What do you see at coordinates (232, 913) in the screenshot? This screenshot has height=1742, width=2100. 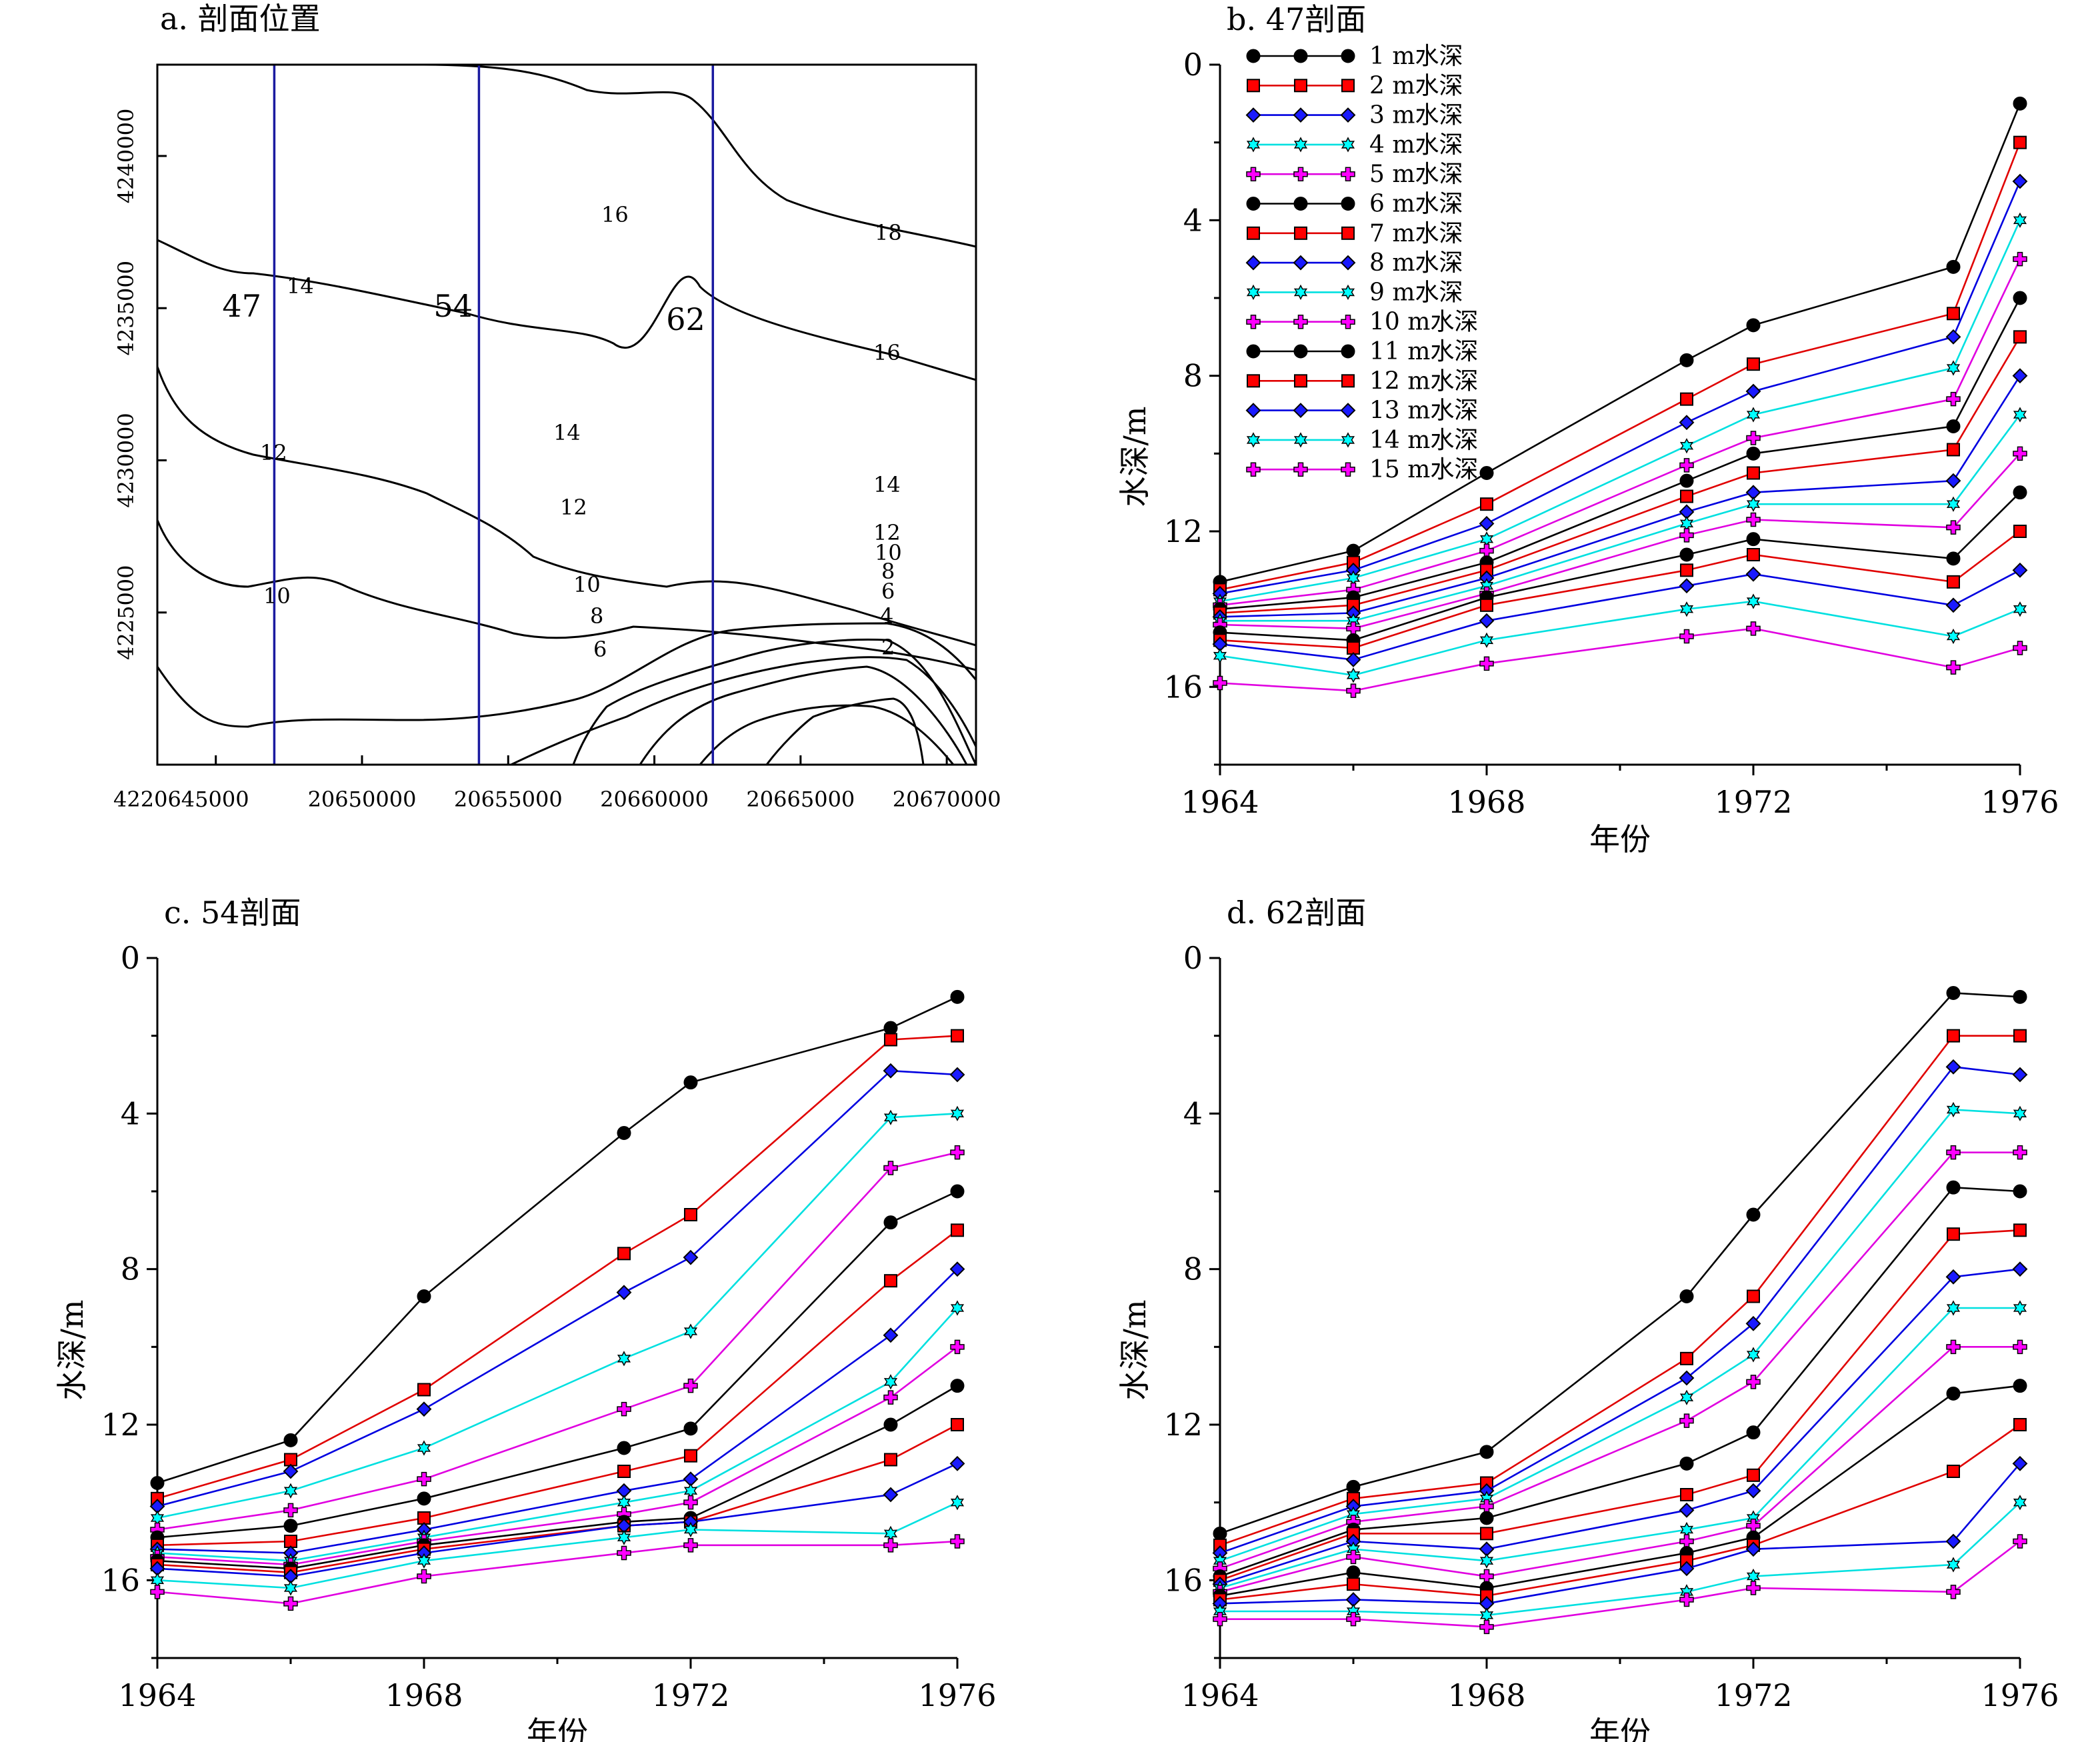 I see `chart-title: c. 54剖面` at bounding box center [232, 913].